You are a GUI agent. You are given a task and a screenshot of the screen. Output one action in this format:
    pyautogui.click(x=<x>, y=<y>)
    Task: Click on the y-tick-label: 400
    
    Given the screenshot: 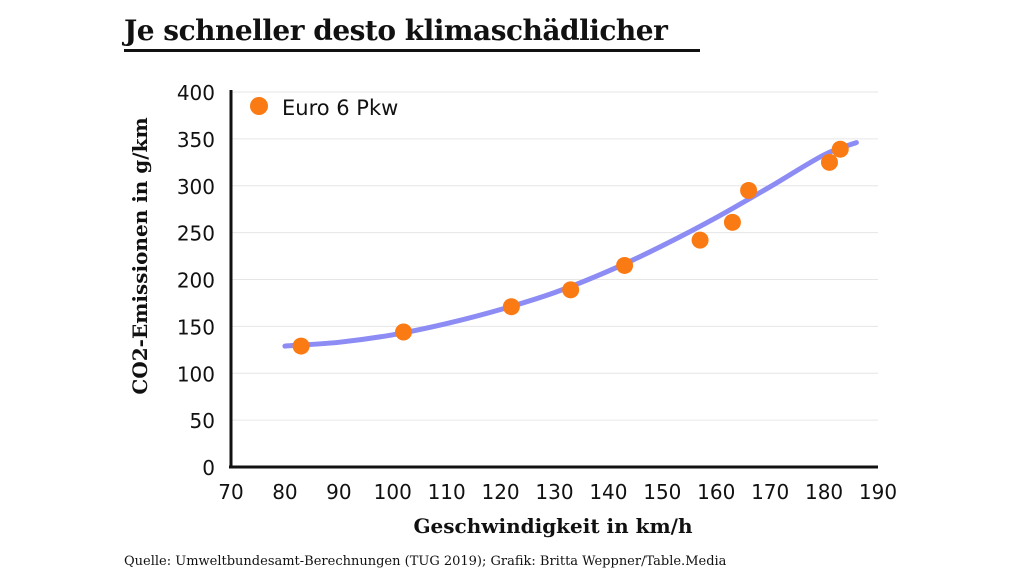 What is the action you would take?
    pyautogui.click(x=196, y=93)
    